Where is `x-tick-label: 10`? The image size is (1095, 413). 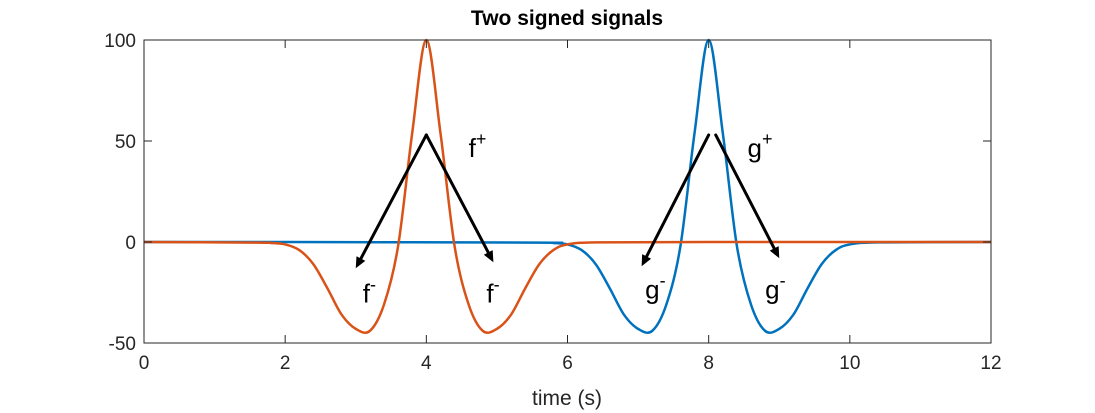
x-tick-label: 10 is located at coordinates (849, 363).